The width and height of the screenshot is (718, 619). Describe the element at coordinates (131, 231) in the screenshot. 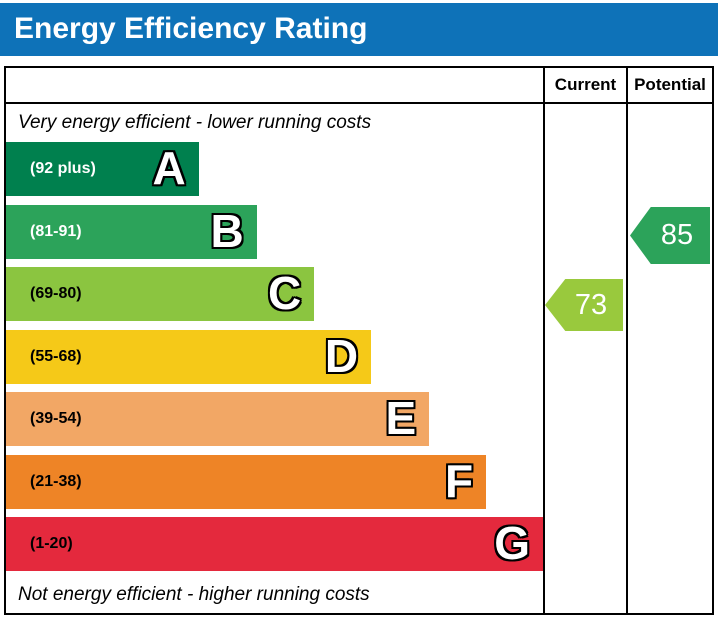

I see `band-b: (81-91) B` at that location.